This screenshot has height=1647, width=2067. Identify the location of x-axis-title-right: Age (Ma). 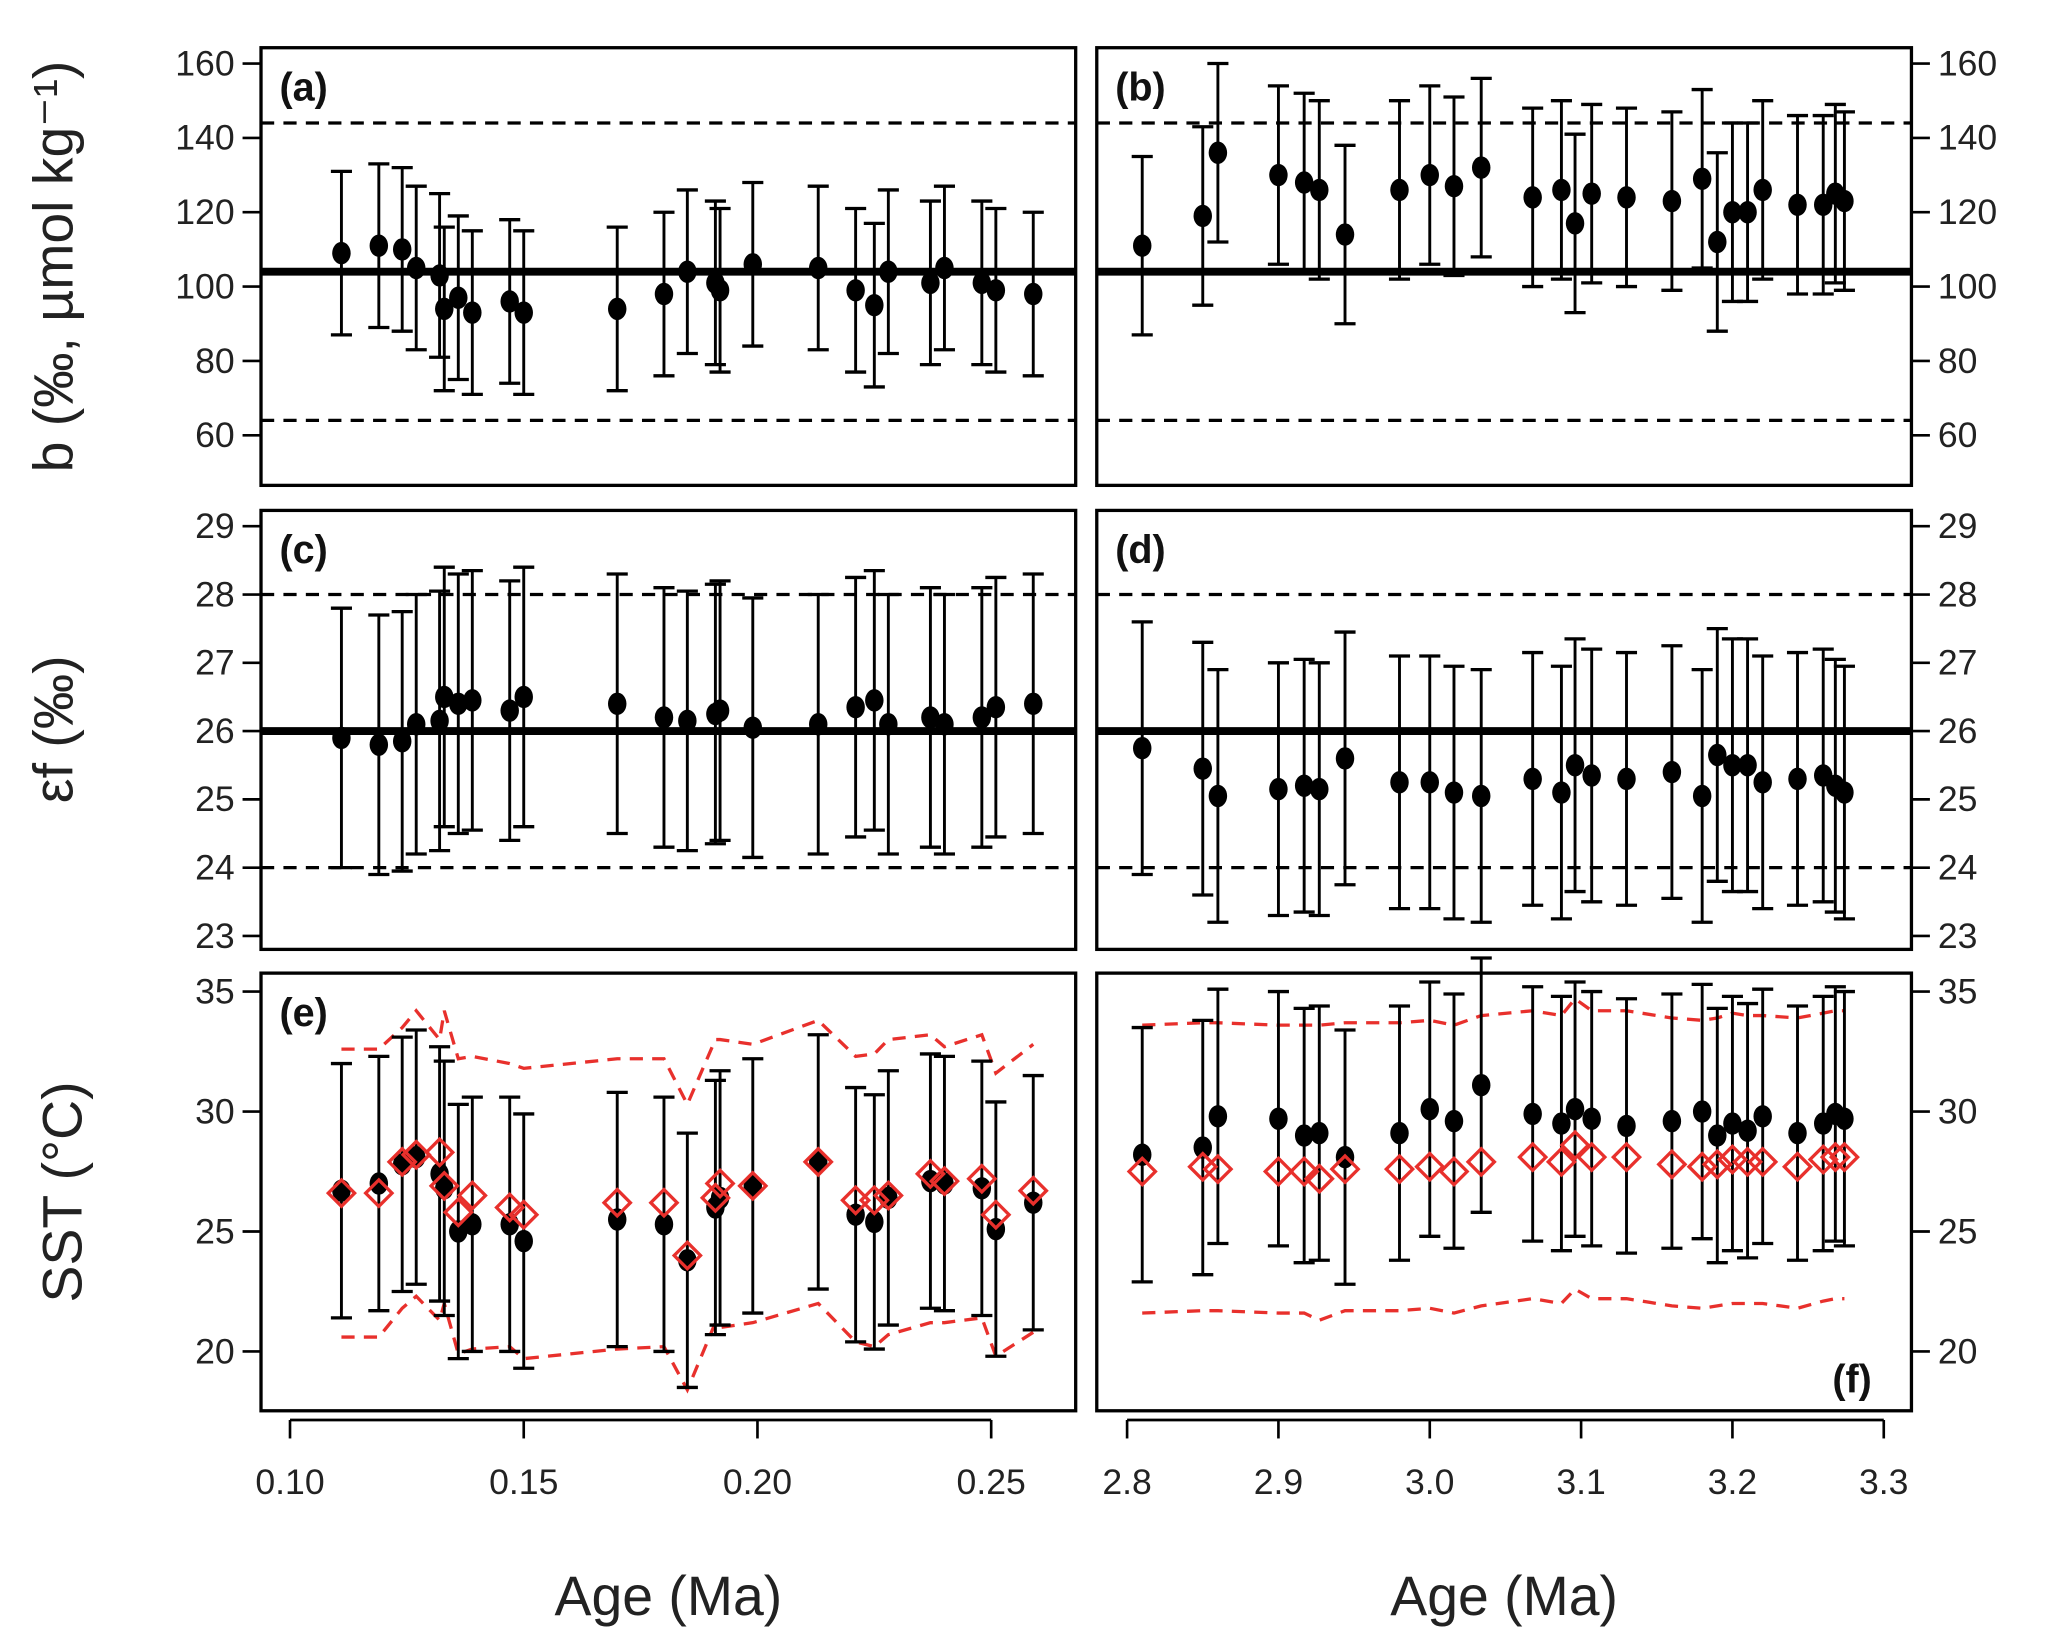
(1504, 1596).